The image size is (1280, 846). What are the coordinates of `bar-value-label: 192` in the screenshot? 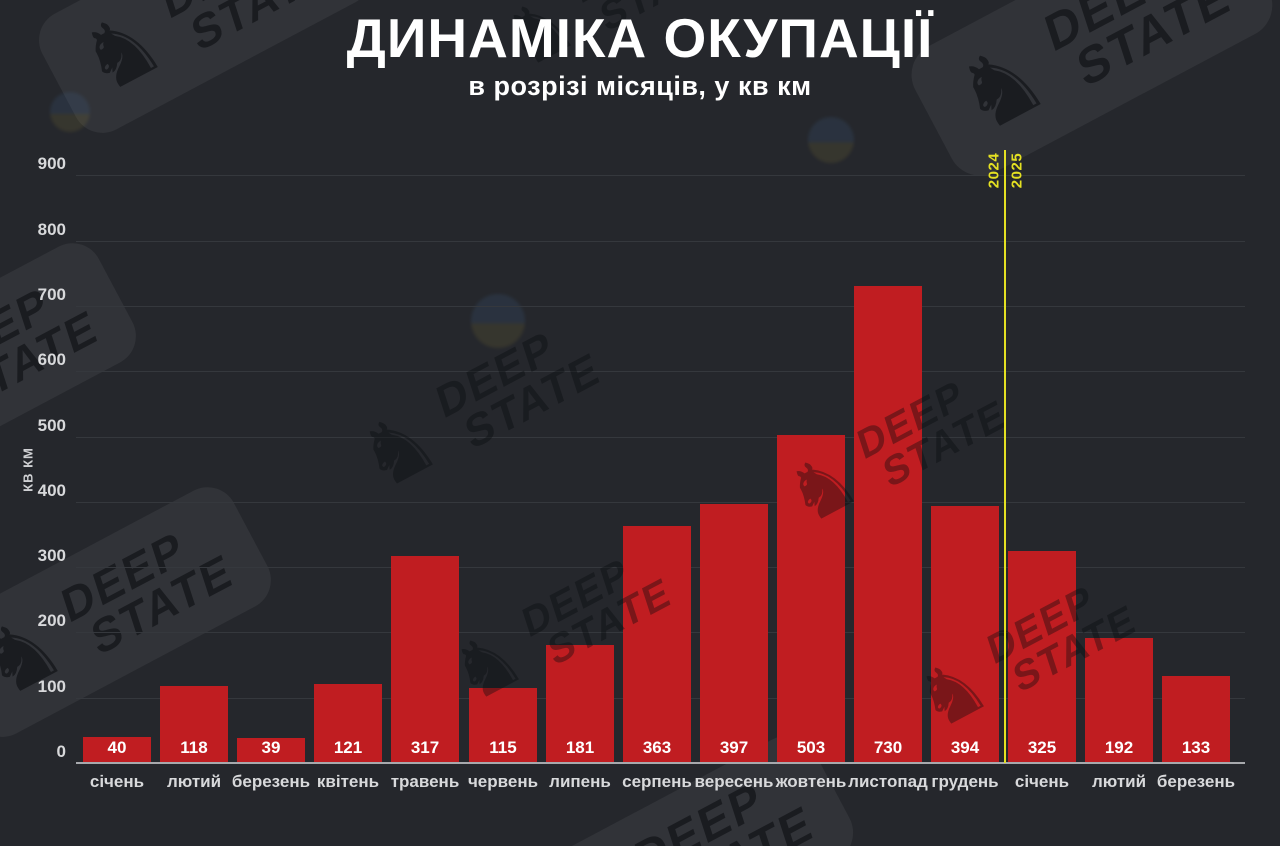 It's located at (1119, 747).